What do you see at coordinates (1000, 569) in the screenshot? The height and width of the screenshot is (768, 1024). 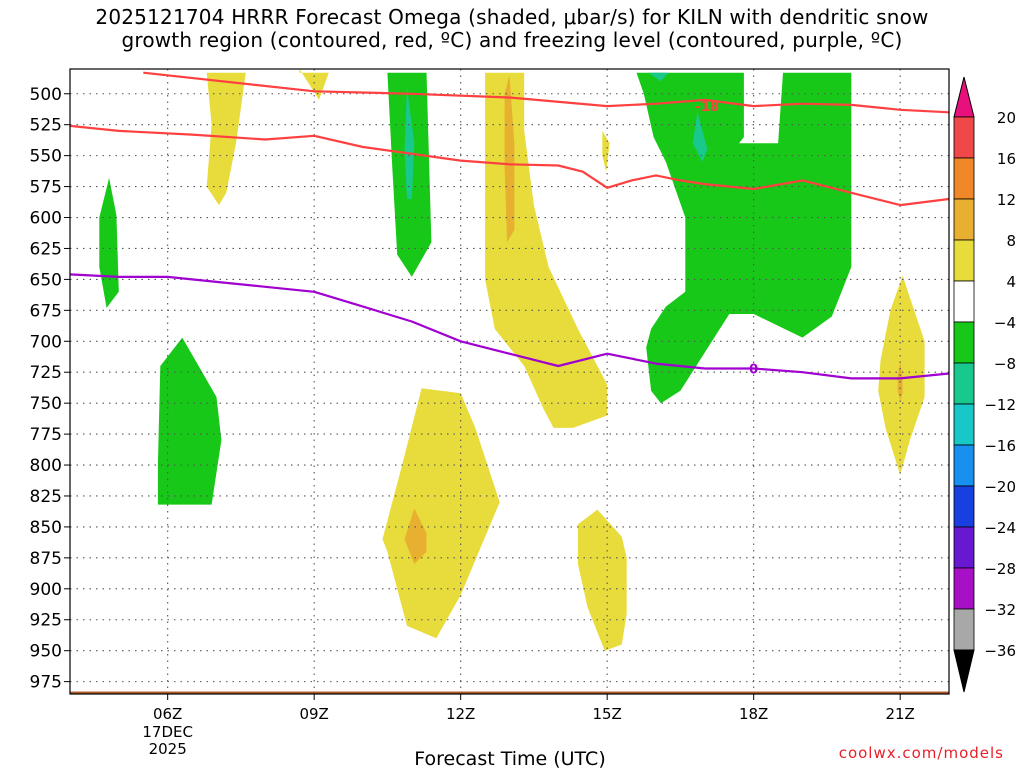 I see `colorbar-label: −28` at bounding box center [1000, 569].